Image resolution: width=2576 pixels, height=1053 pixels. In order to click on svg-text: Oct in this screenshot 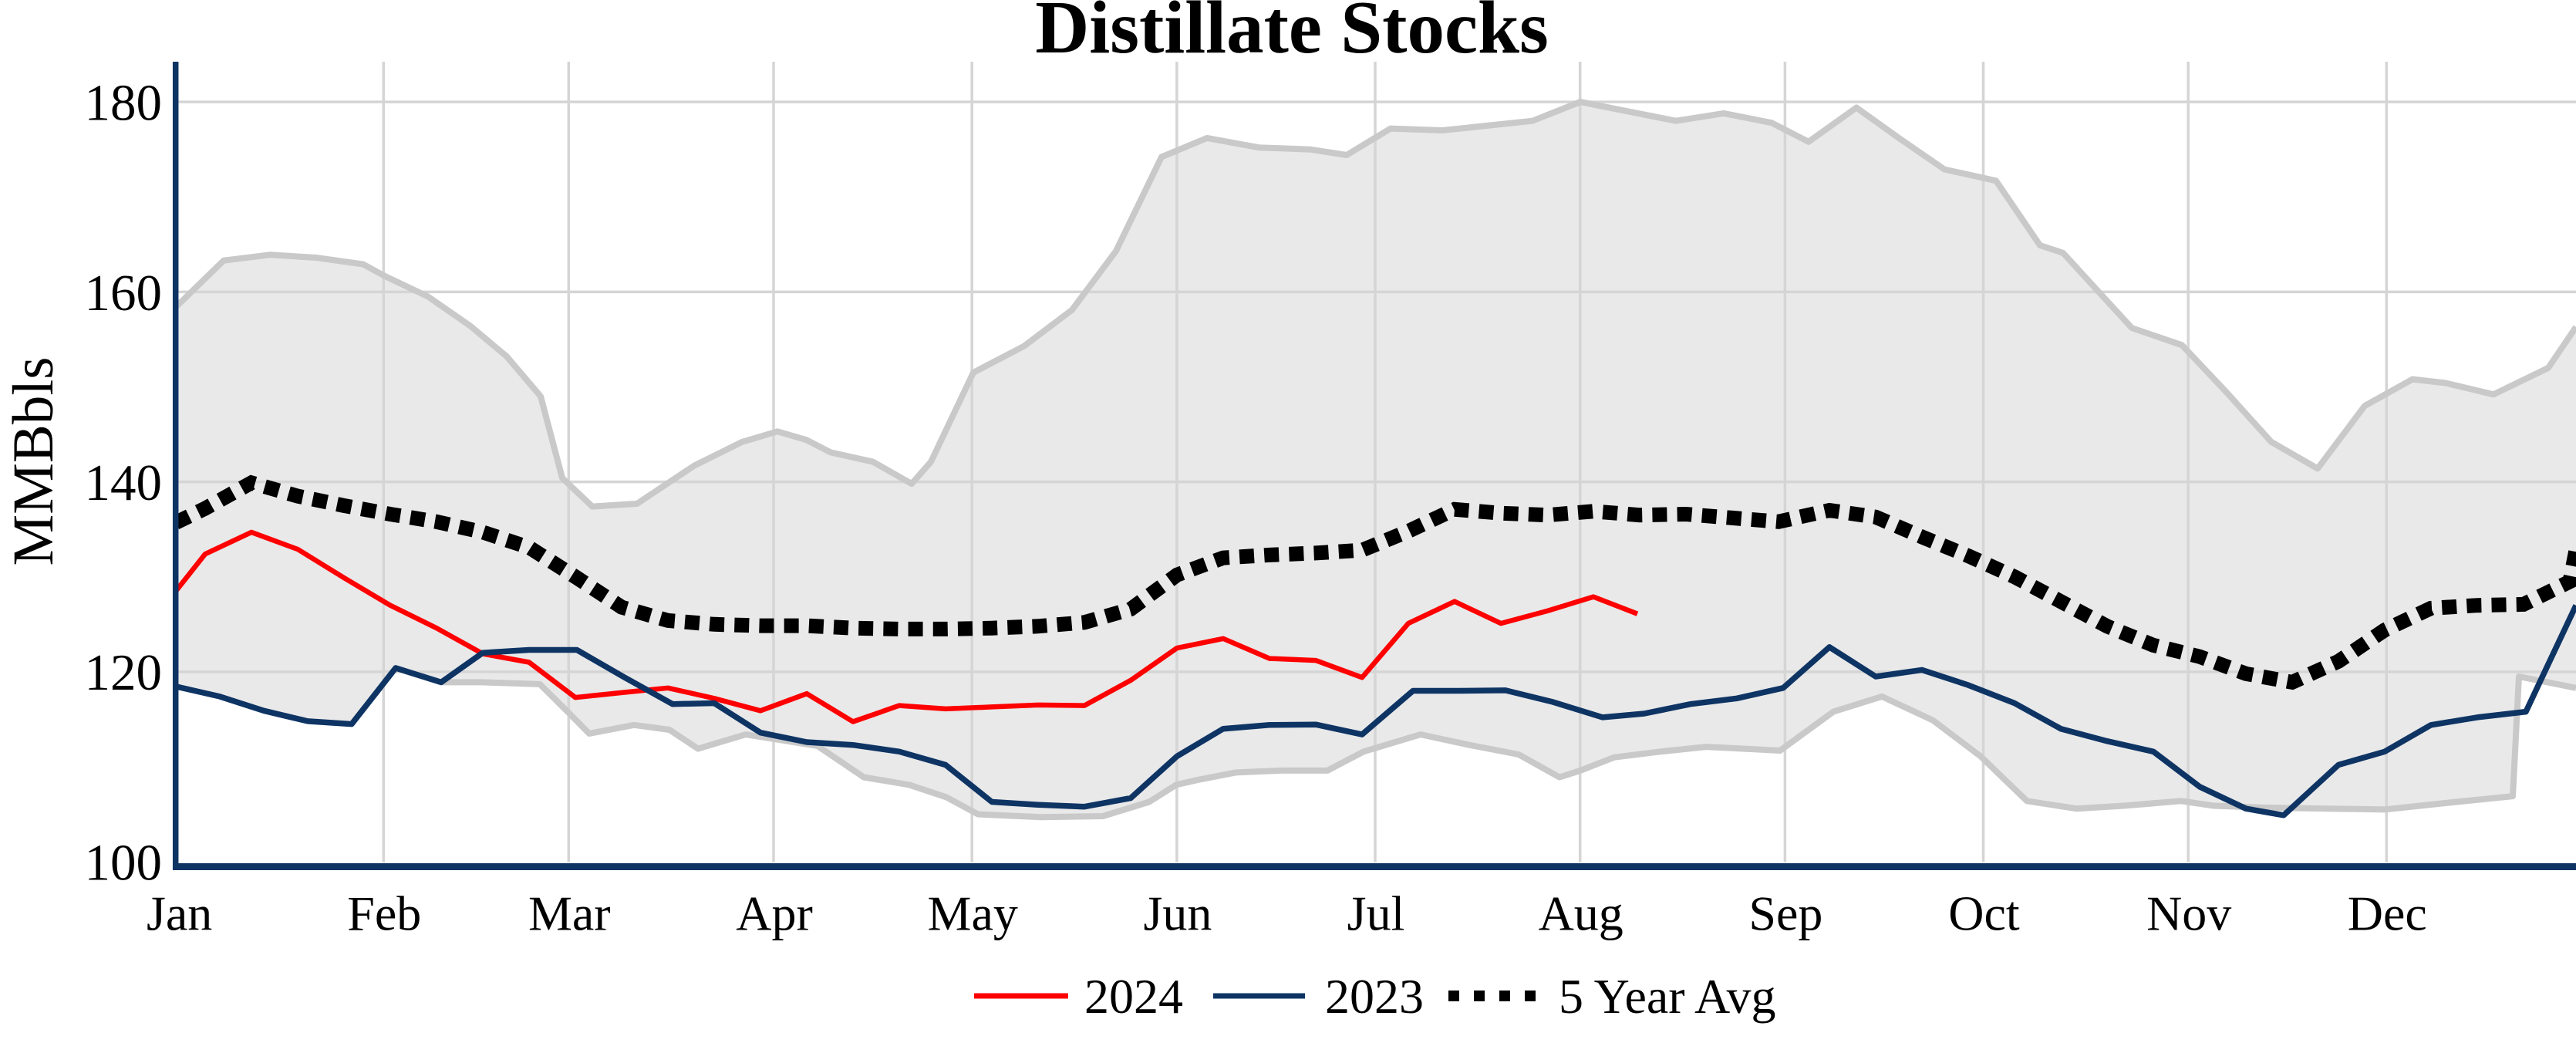, I will do `click(1984, 914)`.